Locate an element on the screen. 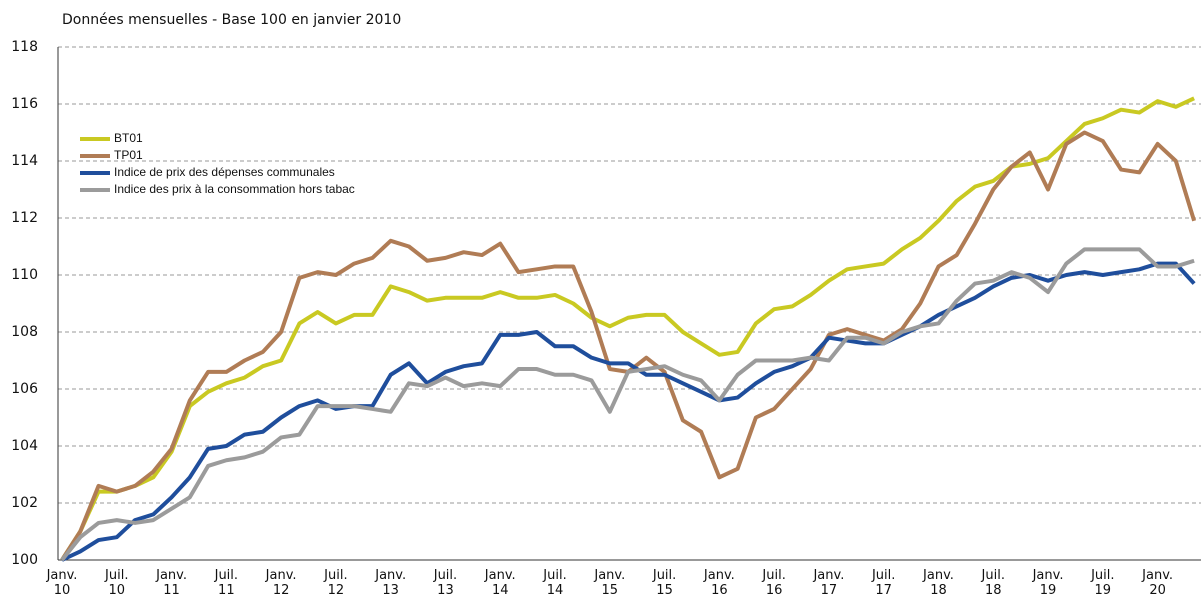  y-tick-label: 116 is located at coordinates (24, 104).